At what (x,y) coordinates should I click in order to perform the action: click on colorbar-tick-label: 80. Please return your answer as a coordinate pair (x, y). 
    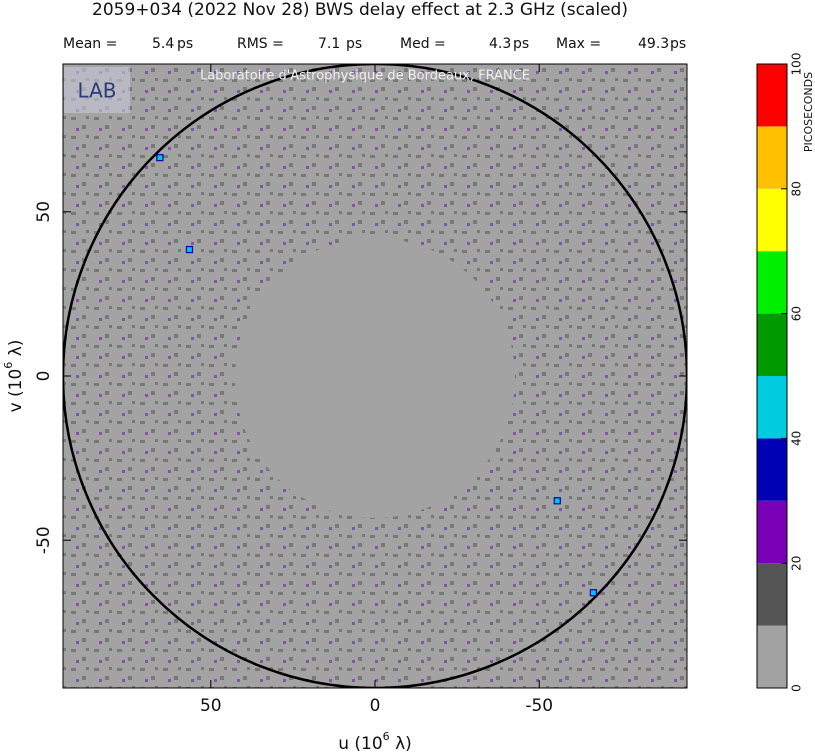
    Looking at the image, I should click on (797, 188).